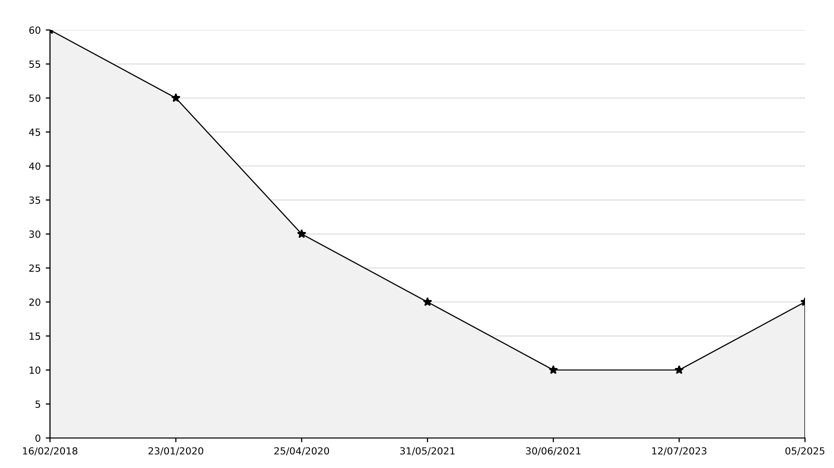 The height and width of the screenshot is (468, 834). What do you see at coordinates (679, 451) in the screenshot?
I see `x-tick-label: 12/07/2023` at bounding box center [679, 451].